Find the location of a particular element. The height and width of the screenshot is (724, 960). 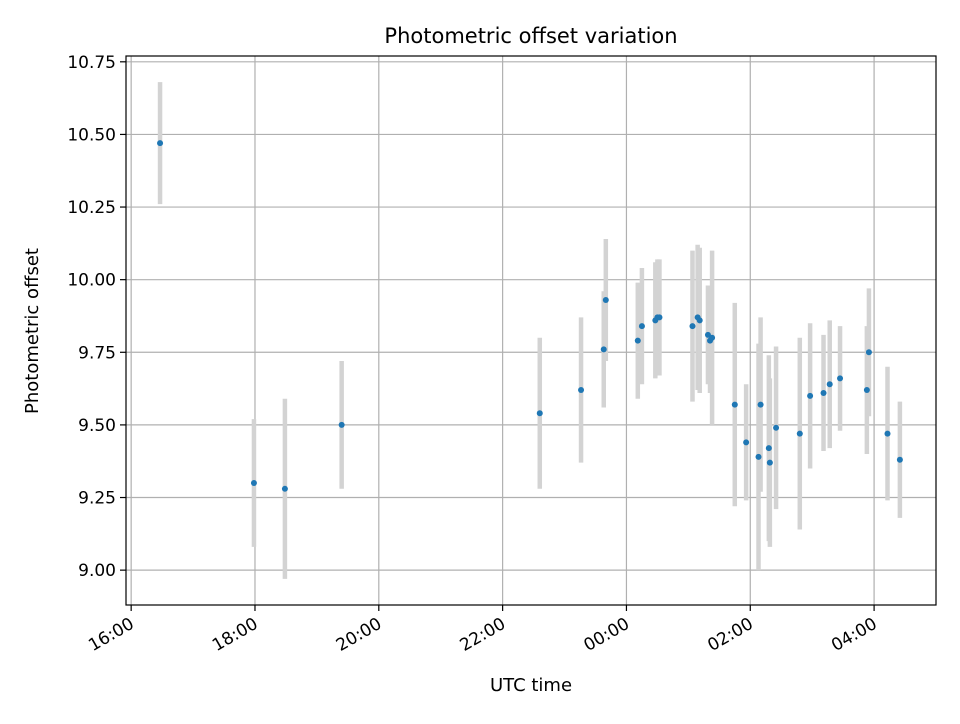

y-tick-label: 10.00 is located at coordinates (91, 281).